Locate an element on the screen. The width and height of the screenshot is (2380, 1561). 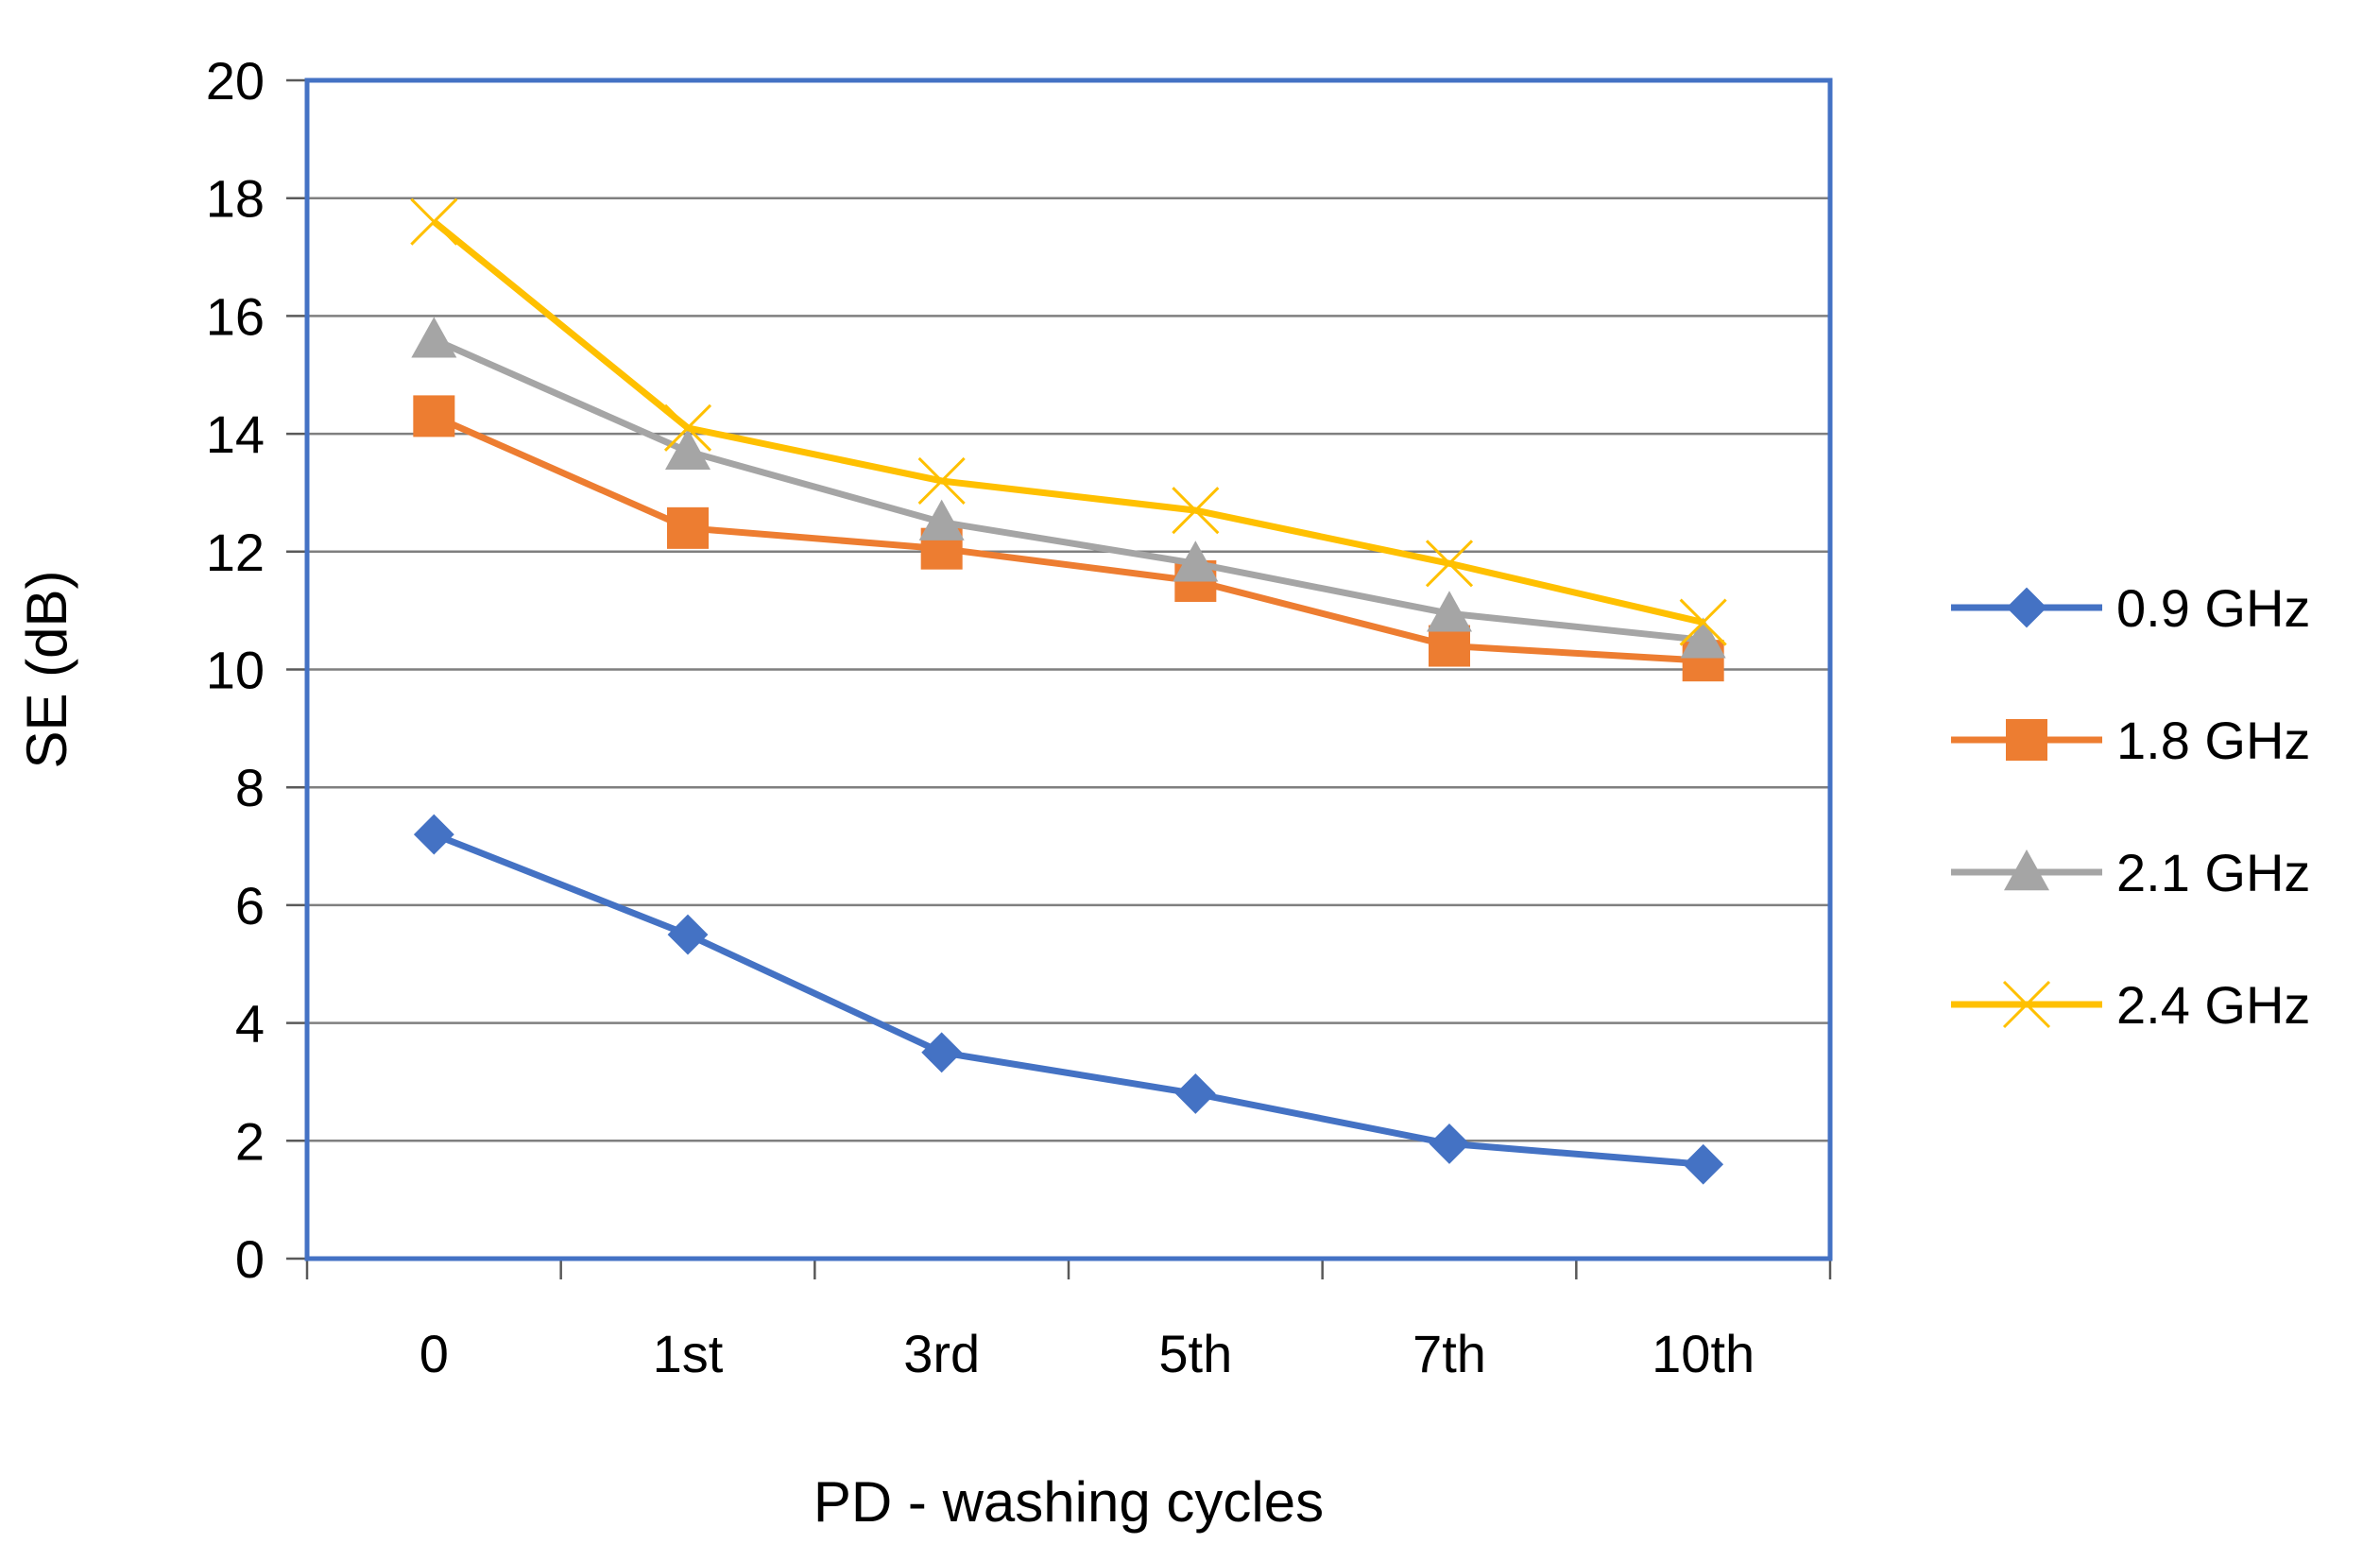
y-tick-label: 18 is located at coordinates (235, 199).